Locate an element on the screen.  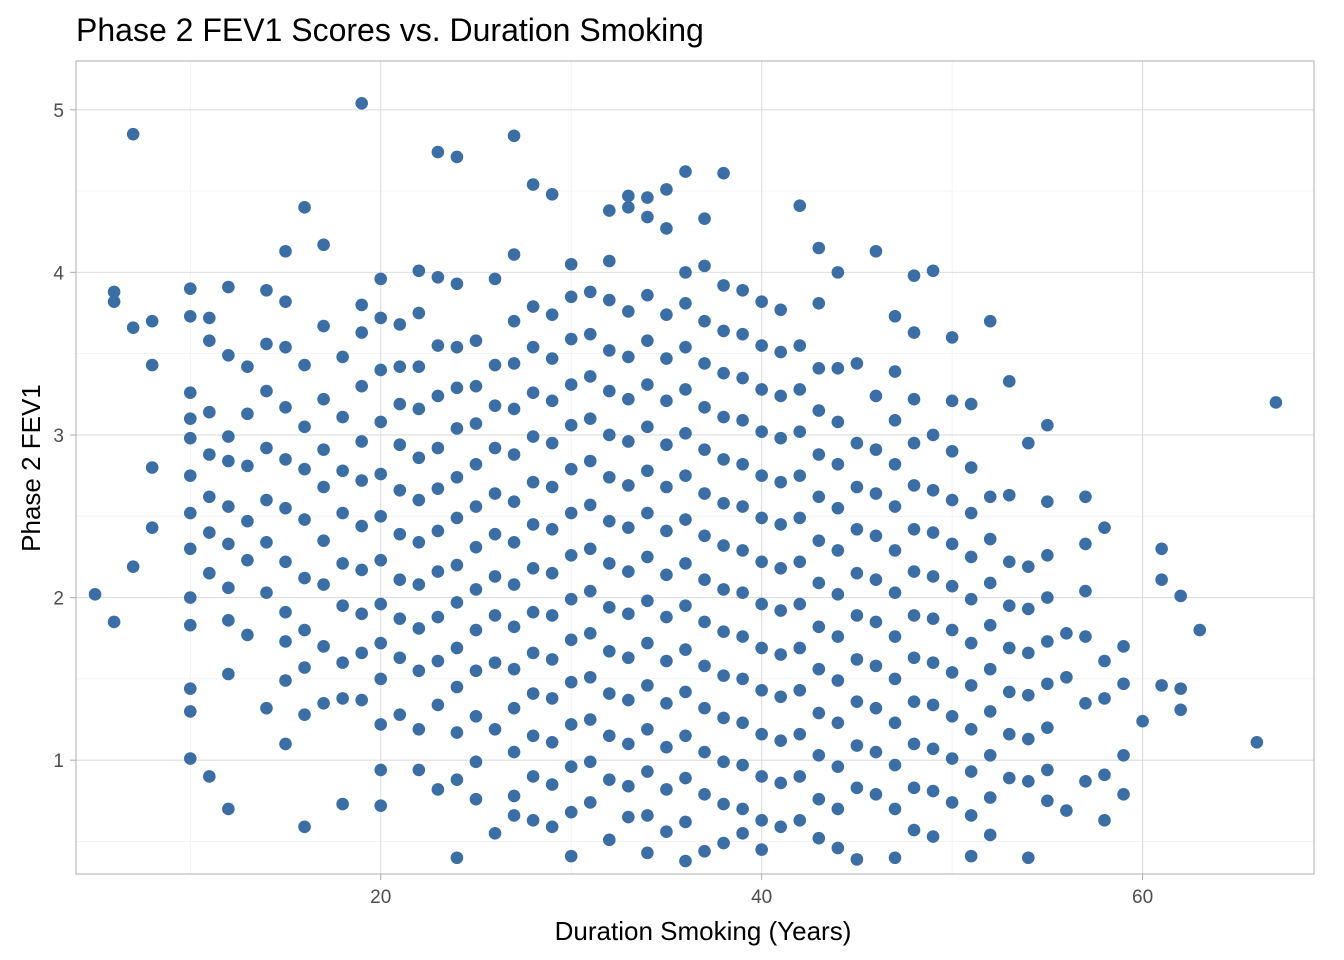
y-axis-title: Phase 2 FEV1 is located at coordinates (31, 468).